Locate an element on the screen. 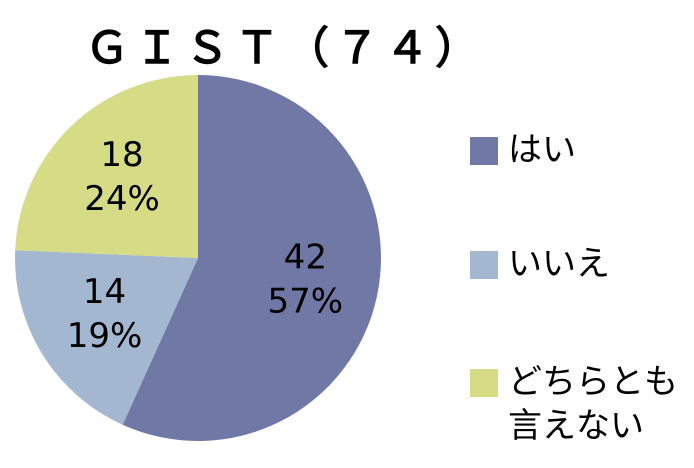 The image size is (694, 468). legend-item: どちらとも 言えない is located at coordinates (574, 404).